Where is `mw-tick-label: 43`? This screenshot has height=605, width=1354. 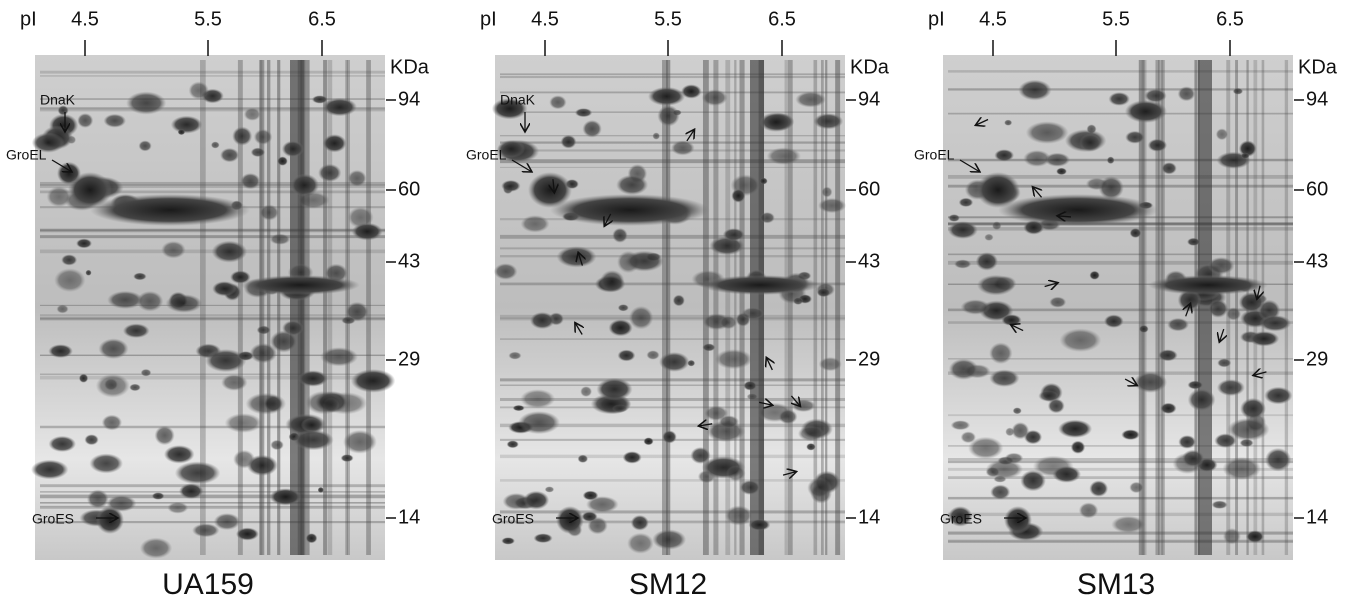 mw-tick-label: 43 is located at coordinates (1317, 261).